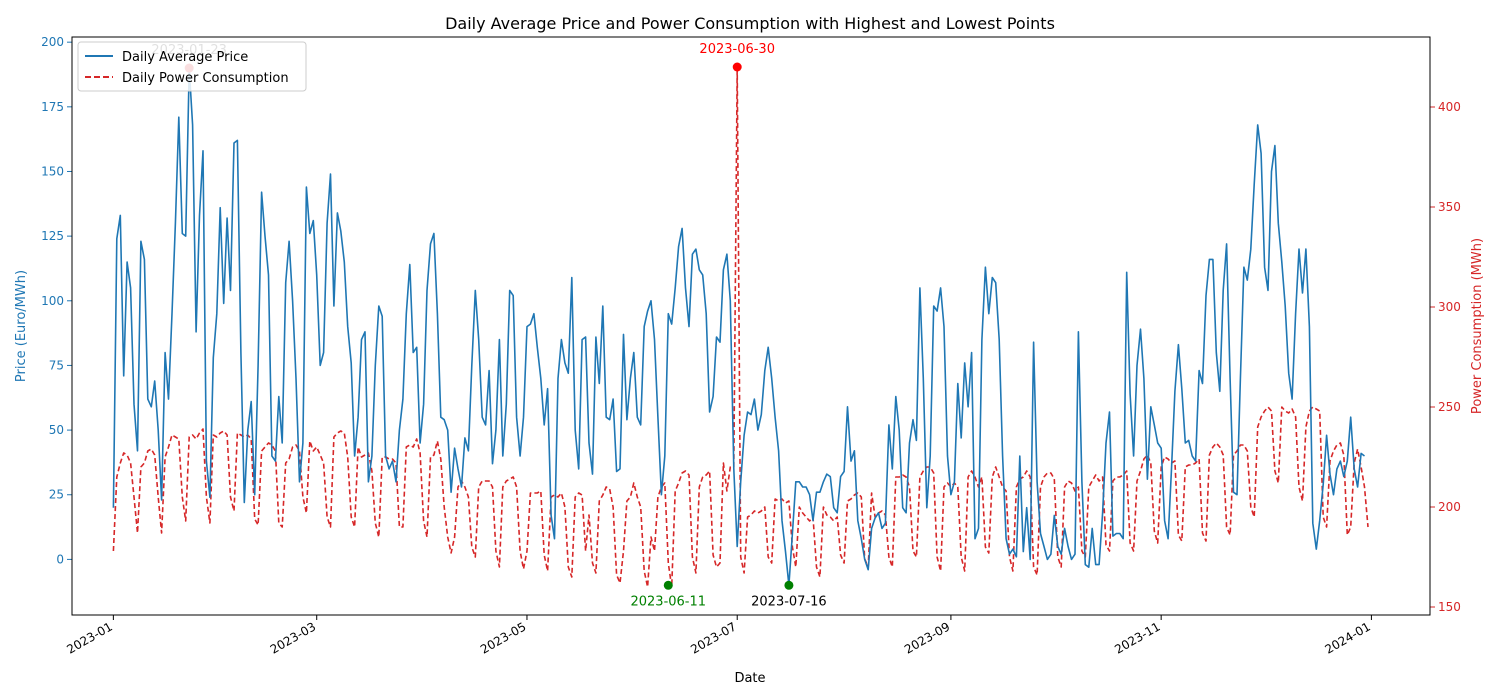 Image resolution: width=1500 pixels, height=700 pixels. Describe the element at coordinates (205, 78) in the screenshot. I see `legend-label-consumption: Daily Power Consumption` at that location.